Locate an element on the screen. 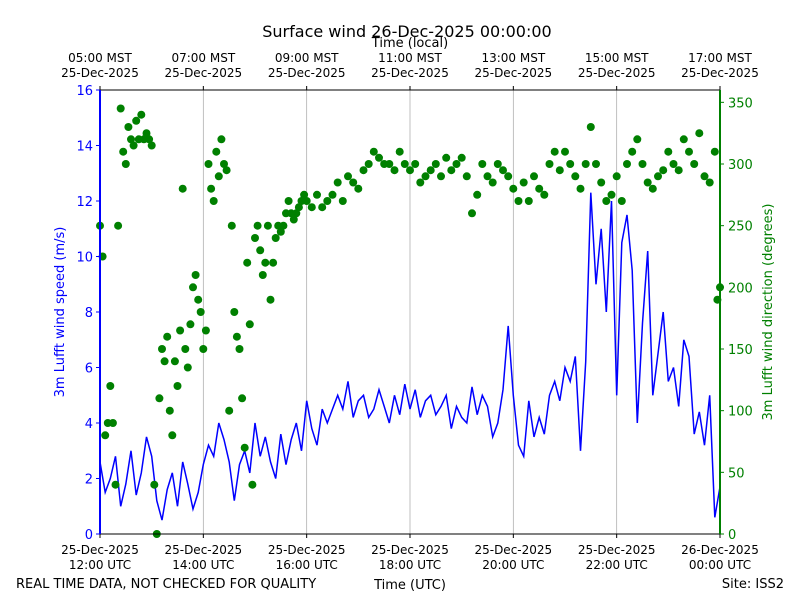 This screenshot has width=800, height=600. top-tick-label-time: 15:00 MST is located at coordinates (617, 58).